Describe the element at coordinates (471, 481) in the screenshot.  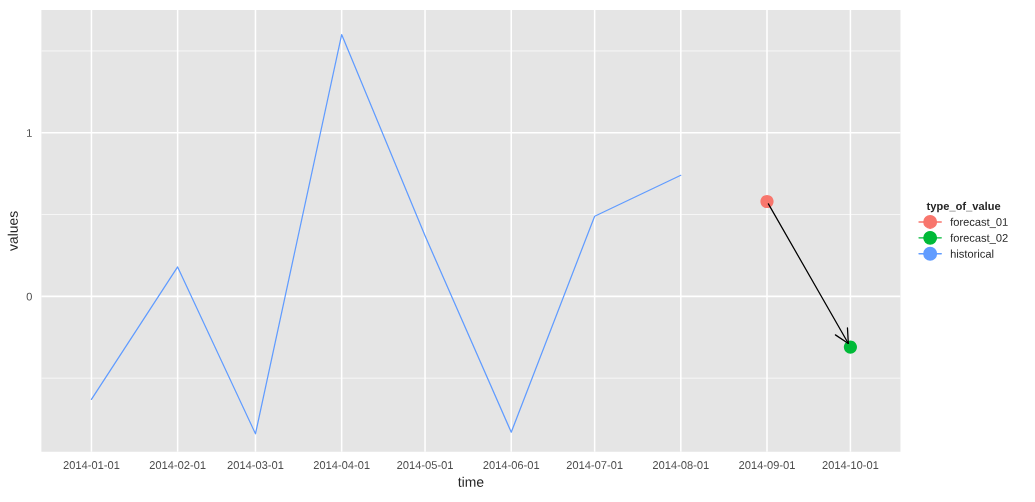
I see `x-axis-title: time` at that location.